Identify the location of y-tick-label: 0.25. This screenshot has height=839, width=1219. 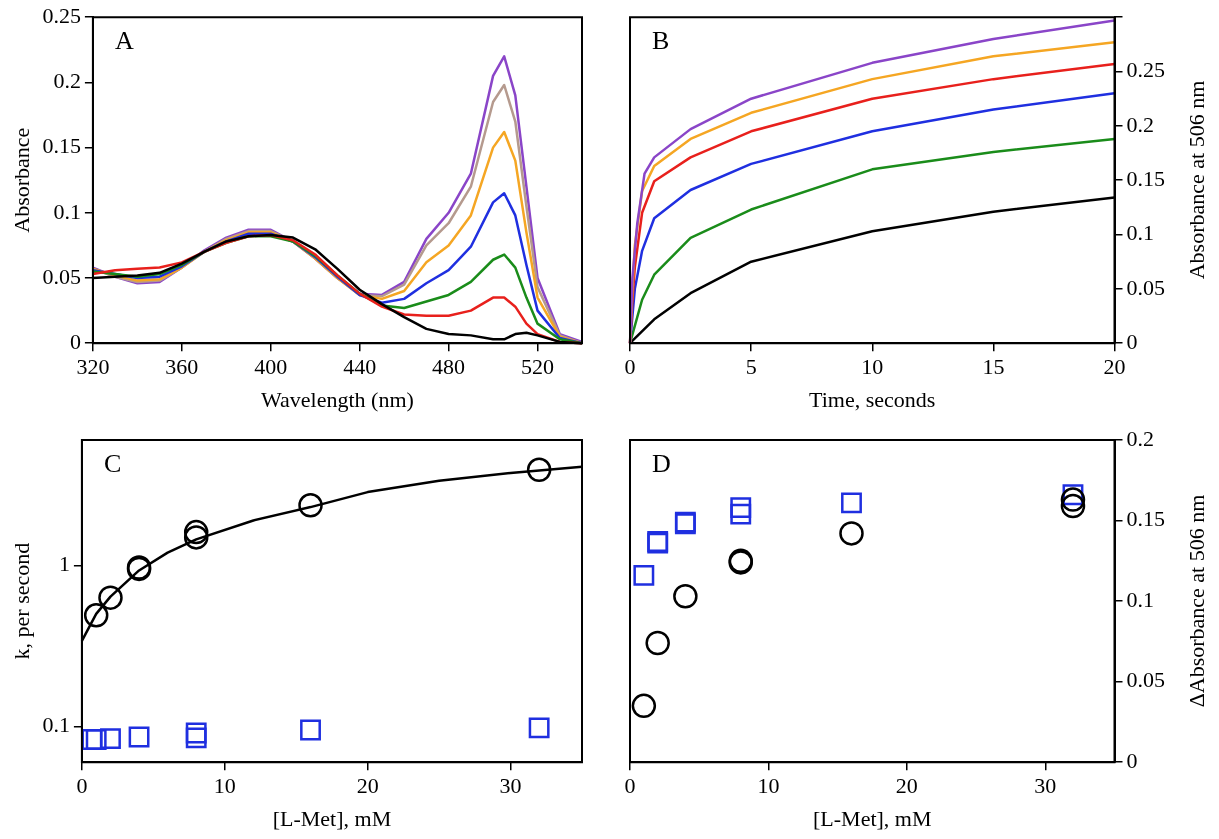
(61, 15).